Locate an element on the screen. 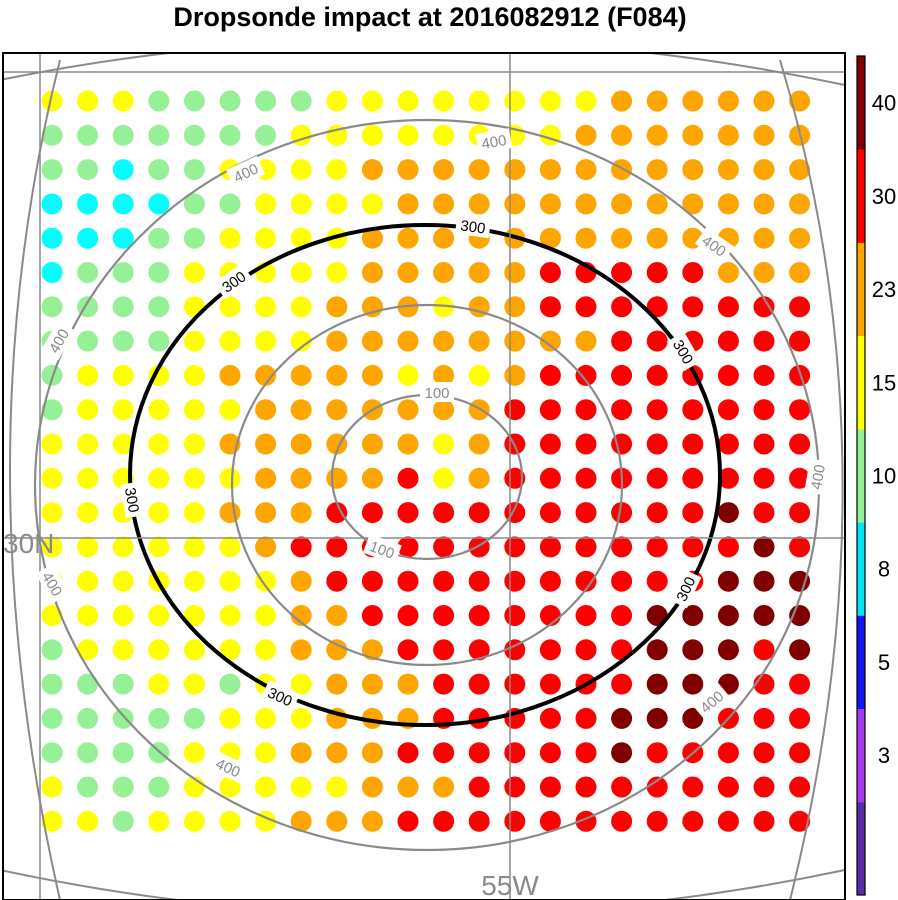 The height and width of the screenshot is (900, 898). contour-label-300: 300 is located at coordinates (233, 281).